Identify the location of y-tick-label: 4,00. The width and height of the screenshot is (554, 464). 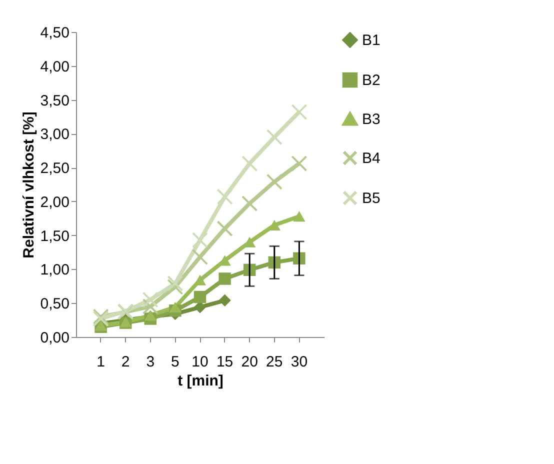
(55, 67).